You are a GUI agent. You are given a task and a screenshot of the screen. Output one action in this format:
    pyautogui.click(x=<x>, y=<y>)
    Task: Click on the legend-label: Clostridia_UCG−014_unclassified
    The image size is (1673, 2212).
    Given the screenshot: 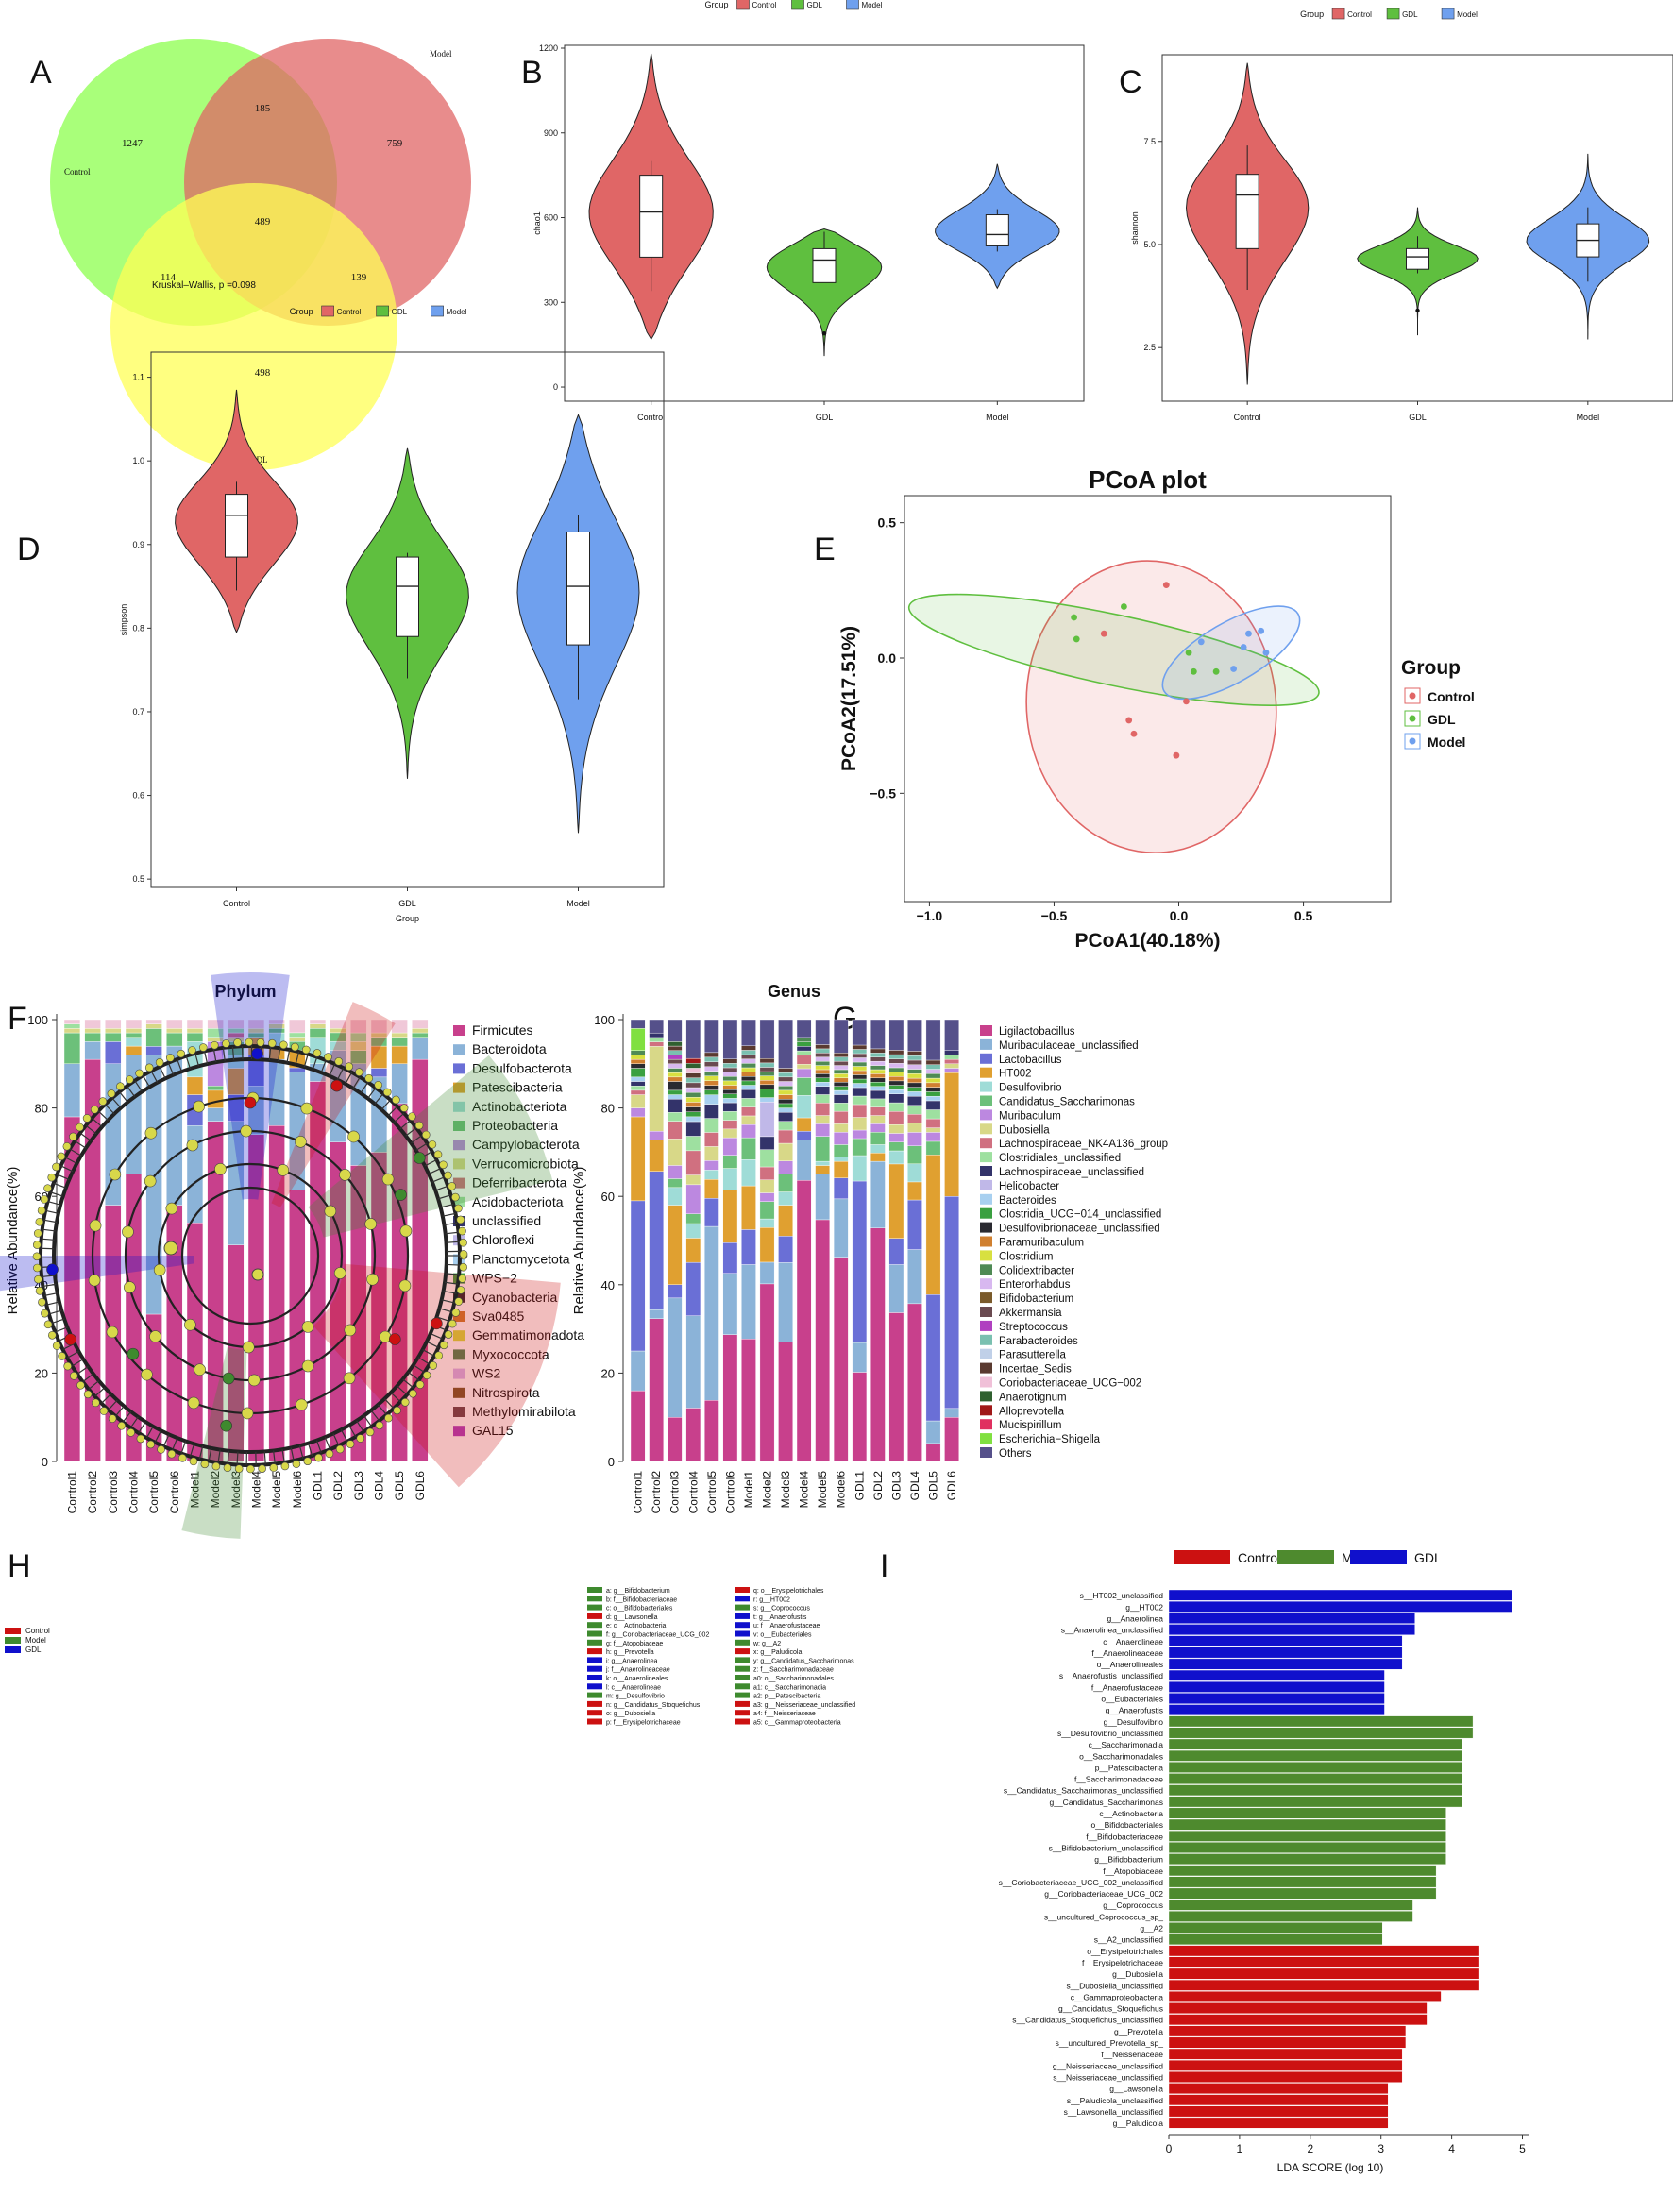 What is the action you would take?
    pyautogui.click(x=1080, y=1215)
    